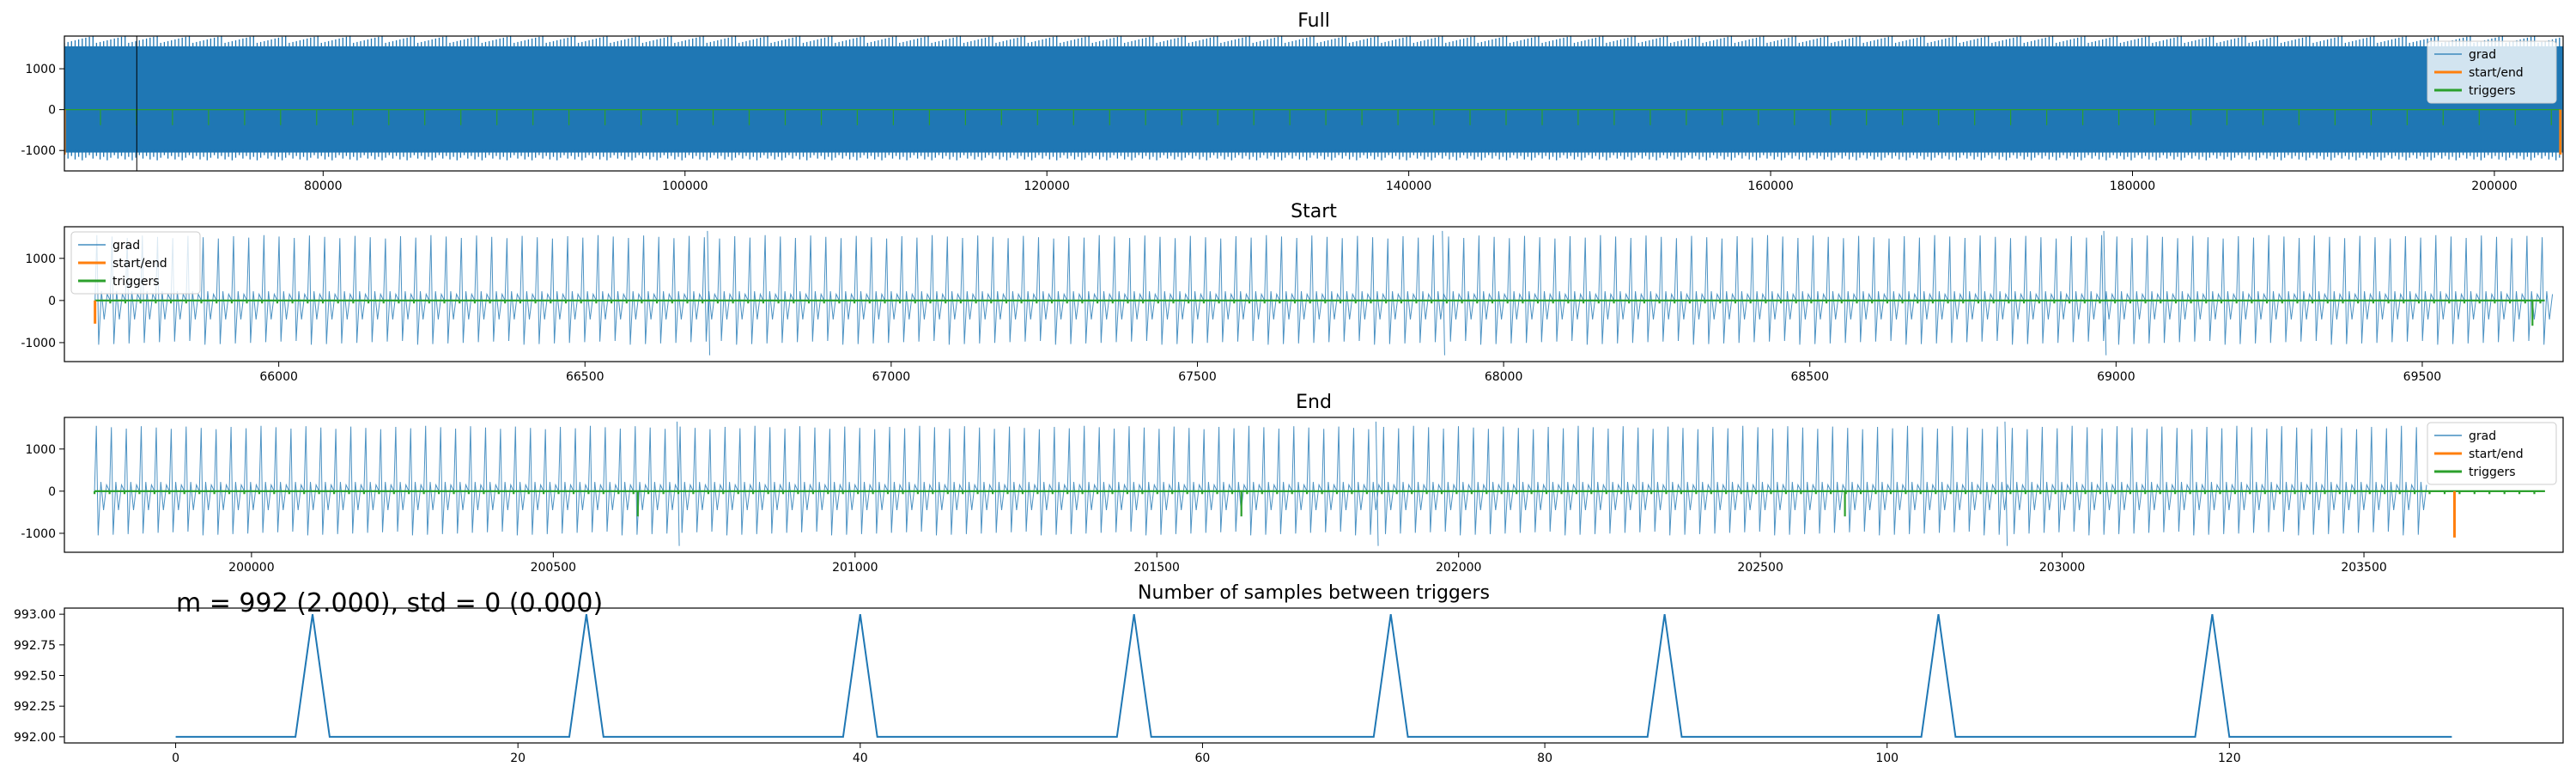 The image size is (2576, 773). What do you see at coordinates (323, 186) in the screenshot?
I see `x-tick-label: 80000` at bounding box center [323, 186].